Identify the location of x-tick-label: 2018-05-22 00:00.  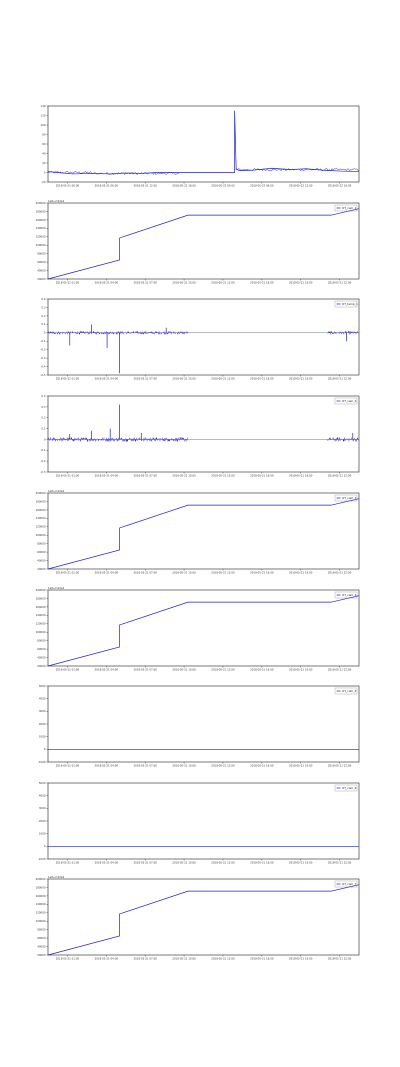
(223, 186).